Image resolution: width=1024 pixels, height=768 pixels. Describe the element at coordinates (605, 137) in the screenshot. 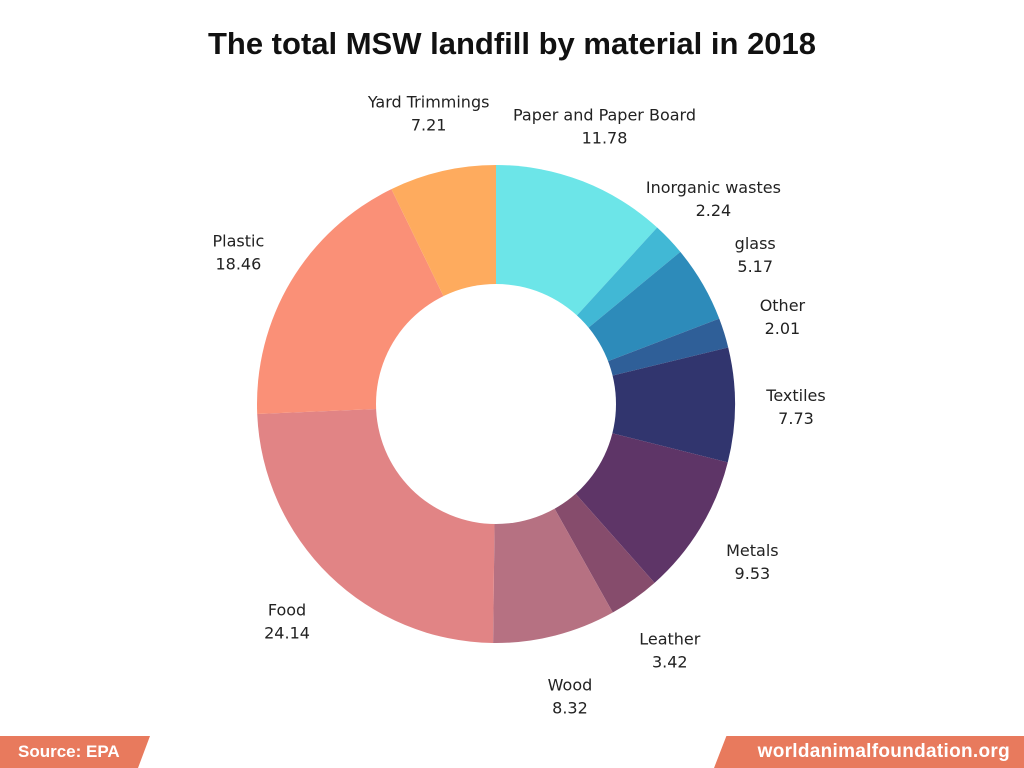

I see `slice-value-paper-and-paper-board: 11.78` at that location.